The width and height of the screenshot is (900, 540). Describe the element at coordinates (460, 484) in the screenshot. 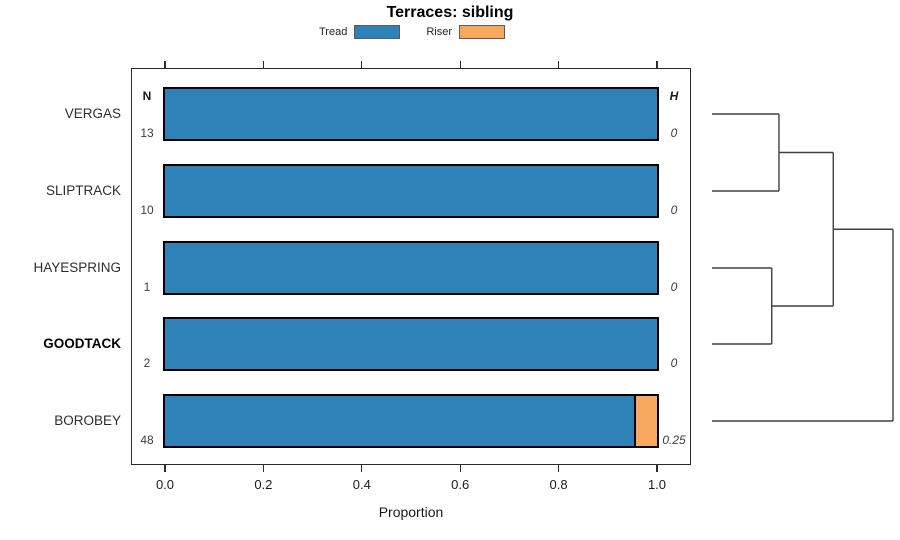

I see `x-tick-label: 0.6` at that location.